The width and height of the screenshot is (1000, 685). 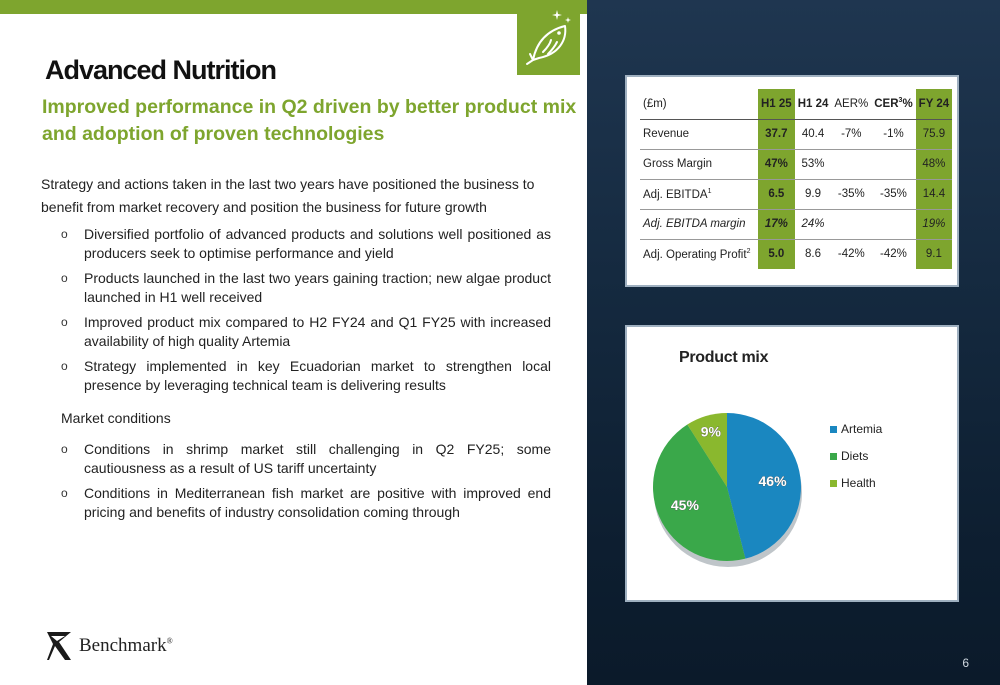 What do you see at coordinates (813, 164) in the screenshot?
I see `cell-h124: 53%` at bounding box center [813, 164].